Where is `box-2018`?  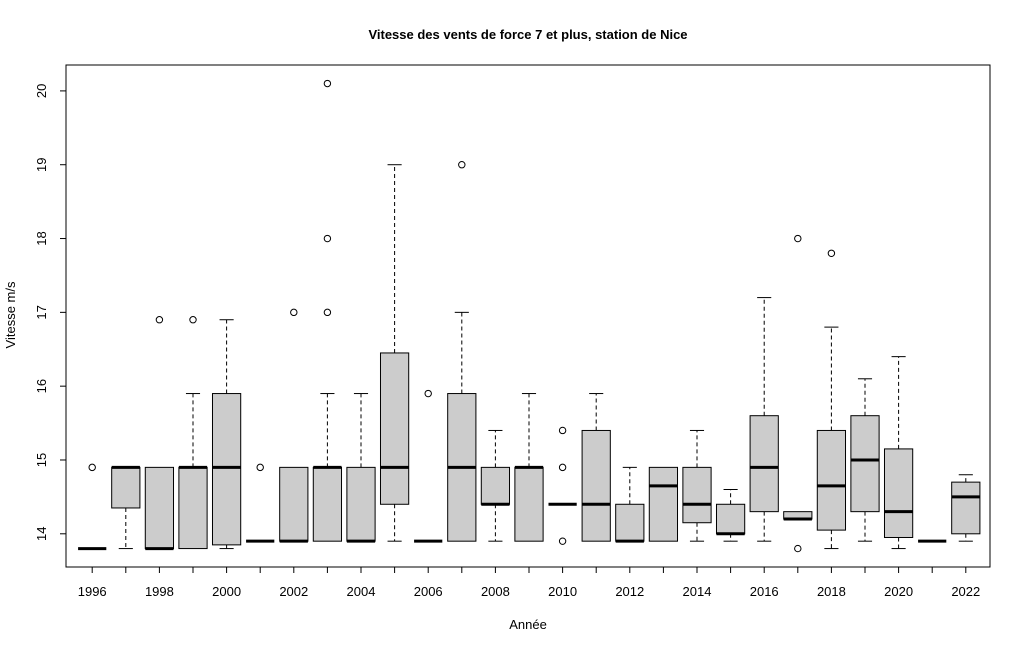
box-2018 is located at coordinates (831, 480).